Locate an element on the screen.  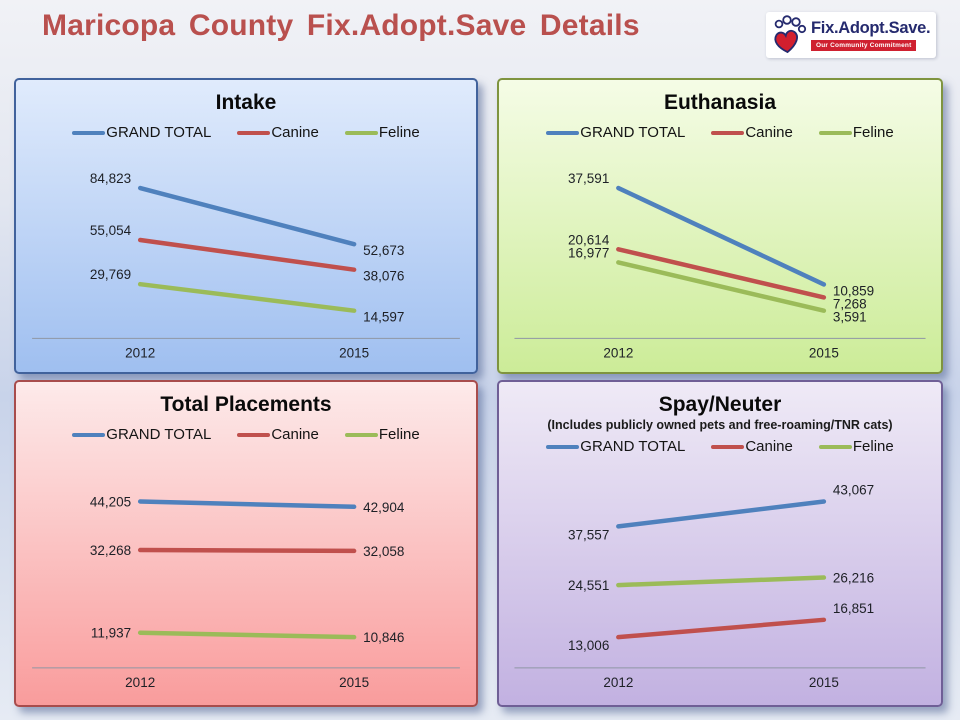
svg-text: 37,591 is located at coordinates (588, 178).